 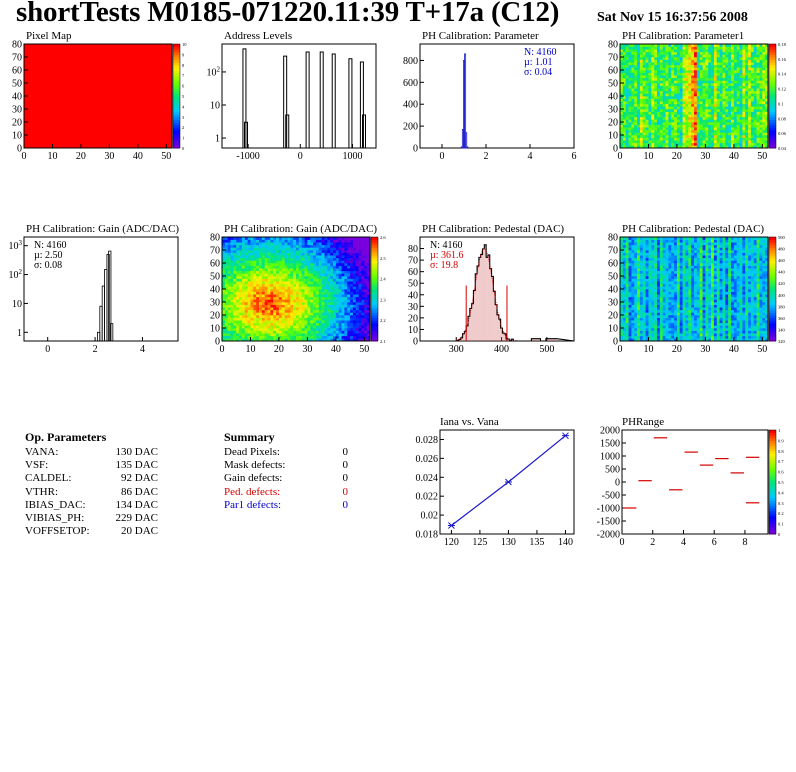 What do you see at coordinates (772, 51) in the screenshot?
I see `color-scale-step` at bounding box center [772, 51].